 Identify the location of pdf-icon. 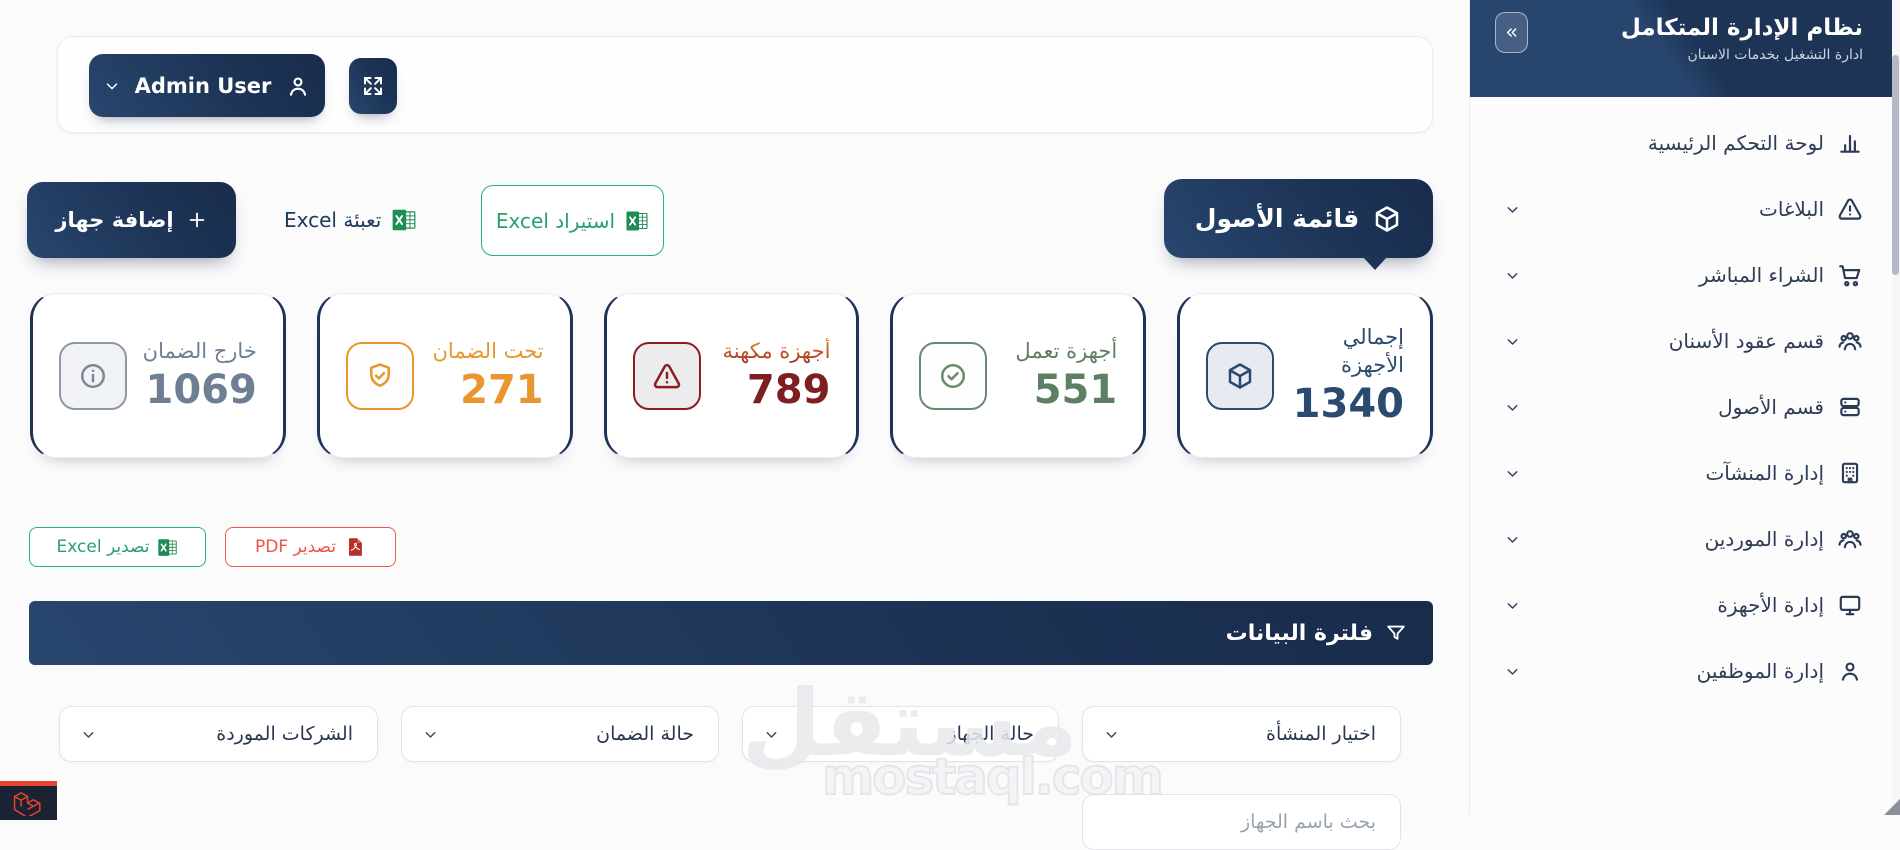
(355, 547).